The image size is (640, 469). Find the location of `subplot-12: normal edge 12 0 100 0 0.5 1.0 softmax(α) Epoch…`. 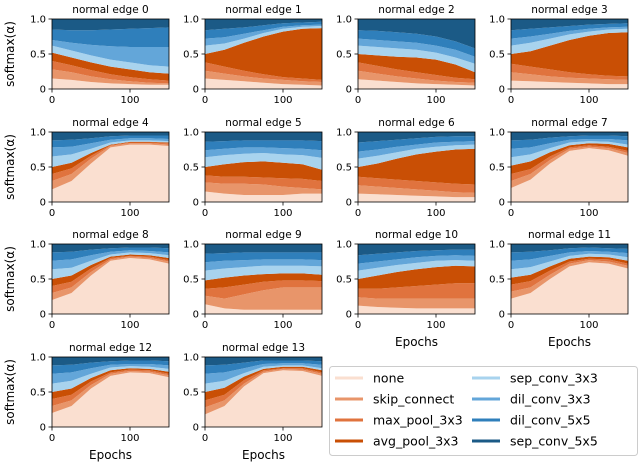

subplot-12: normal edge 12 0 100 0 0.5 1.0 softmax(α) Epoch… is located at coordinates (86, 402).